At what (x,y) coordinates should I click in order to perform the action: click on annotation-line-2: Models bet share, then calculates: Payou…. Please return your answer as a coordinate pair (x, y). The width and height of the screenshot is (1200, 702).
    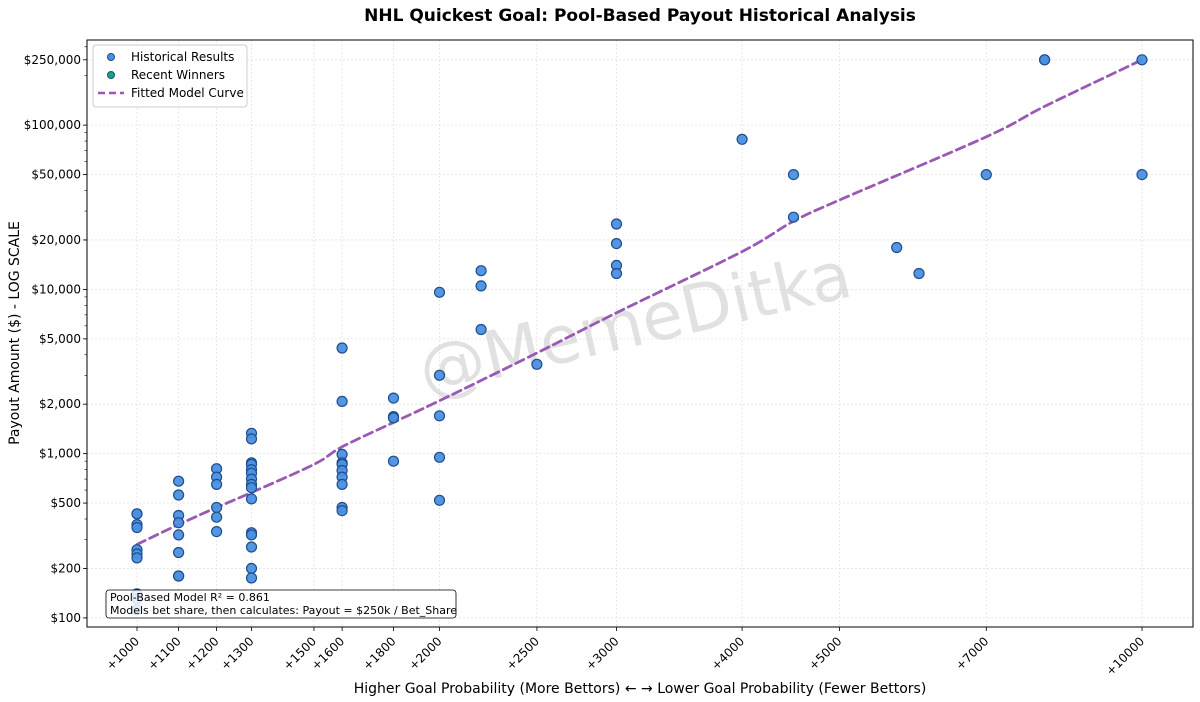
    Looking at the image, I should click on (283, 610).